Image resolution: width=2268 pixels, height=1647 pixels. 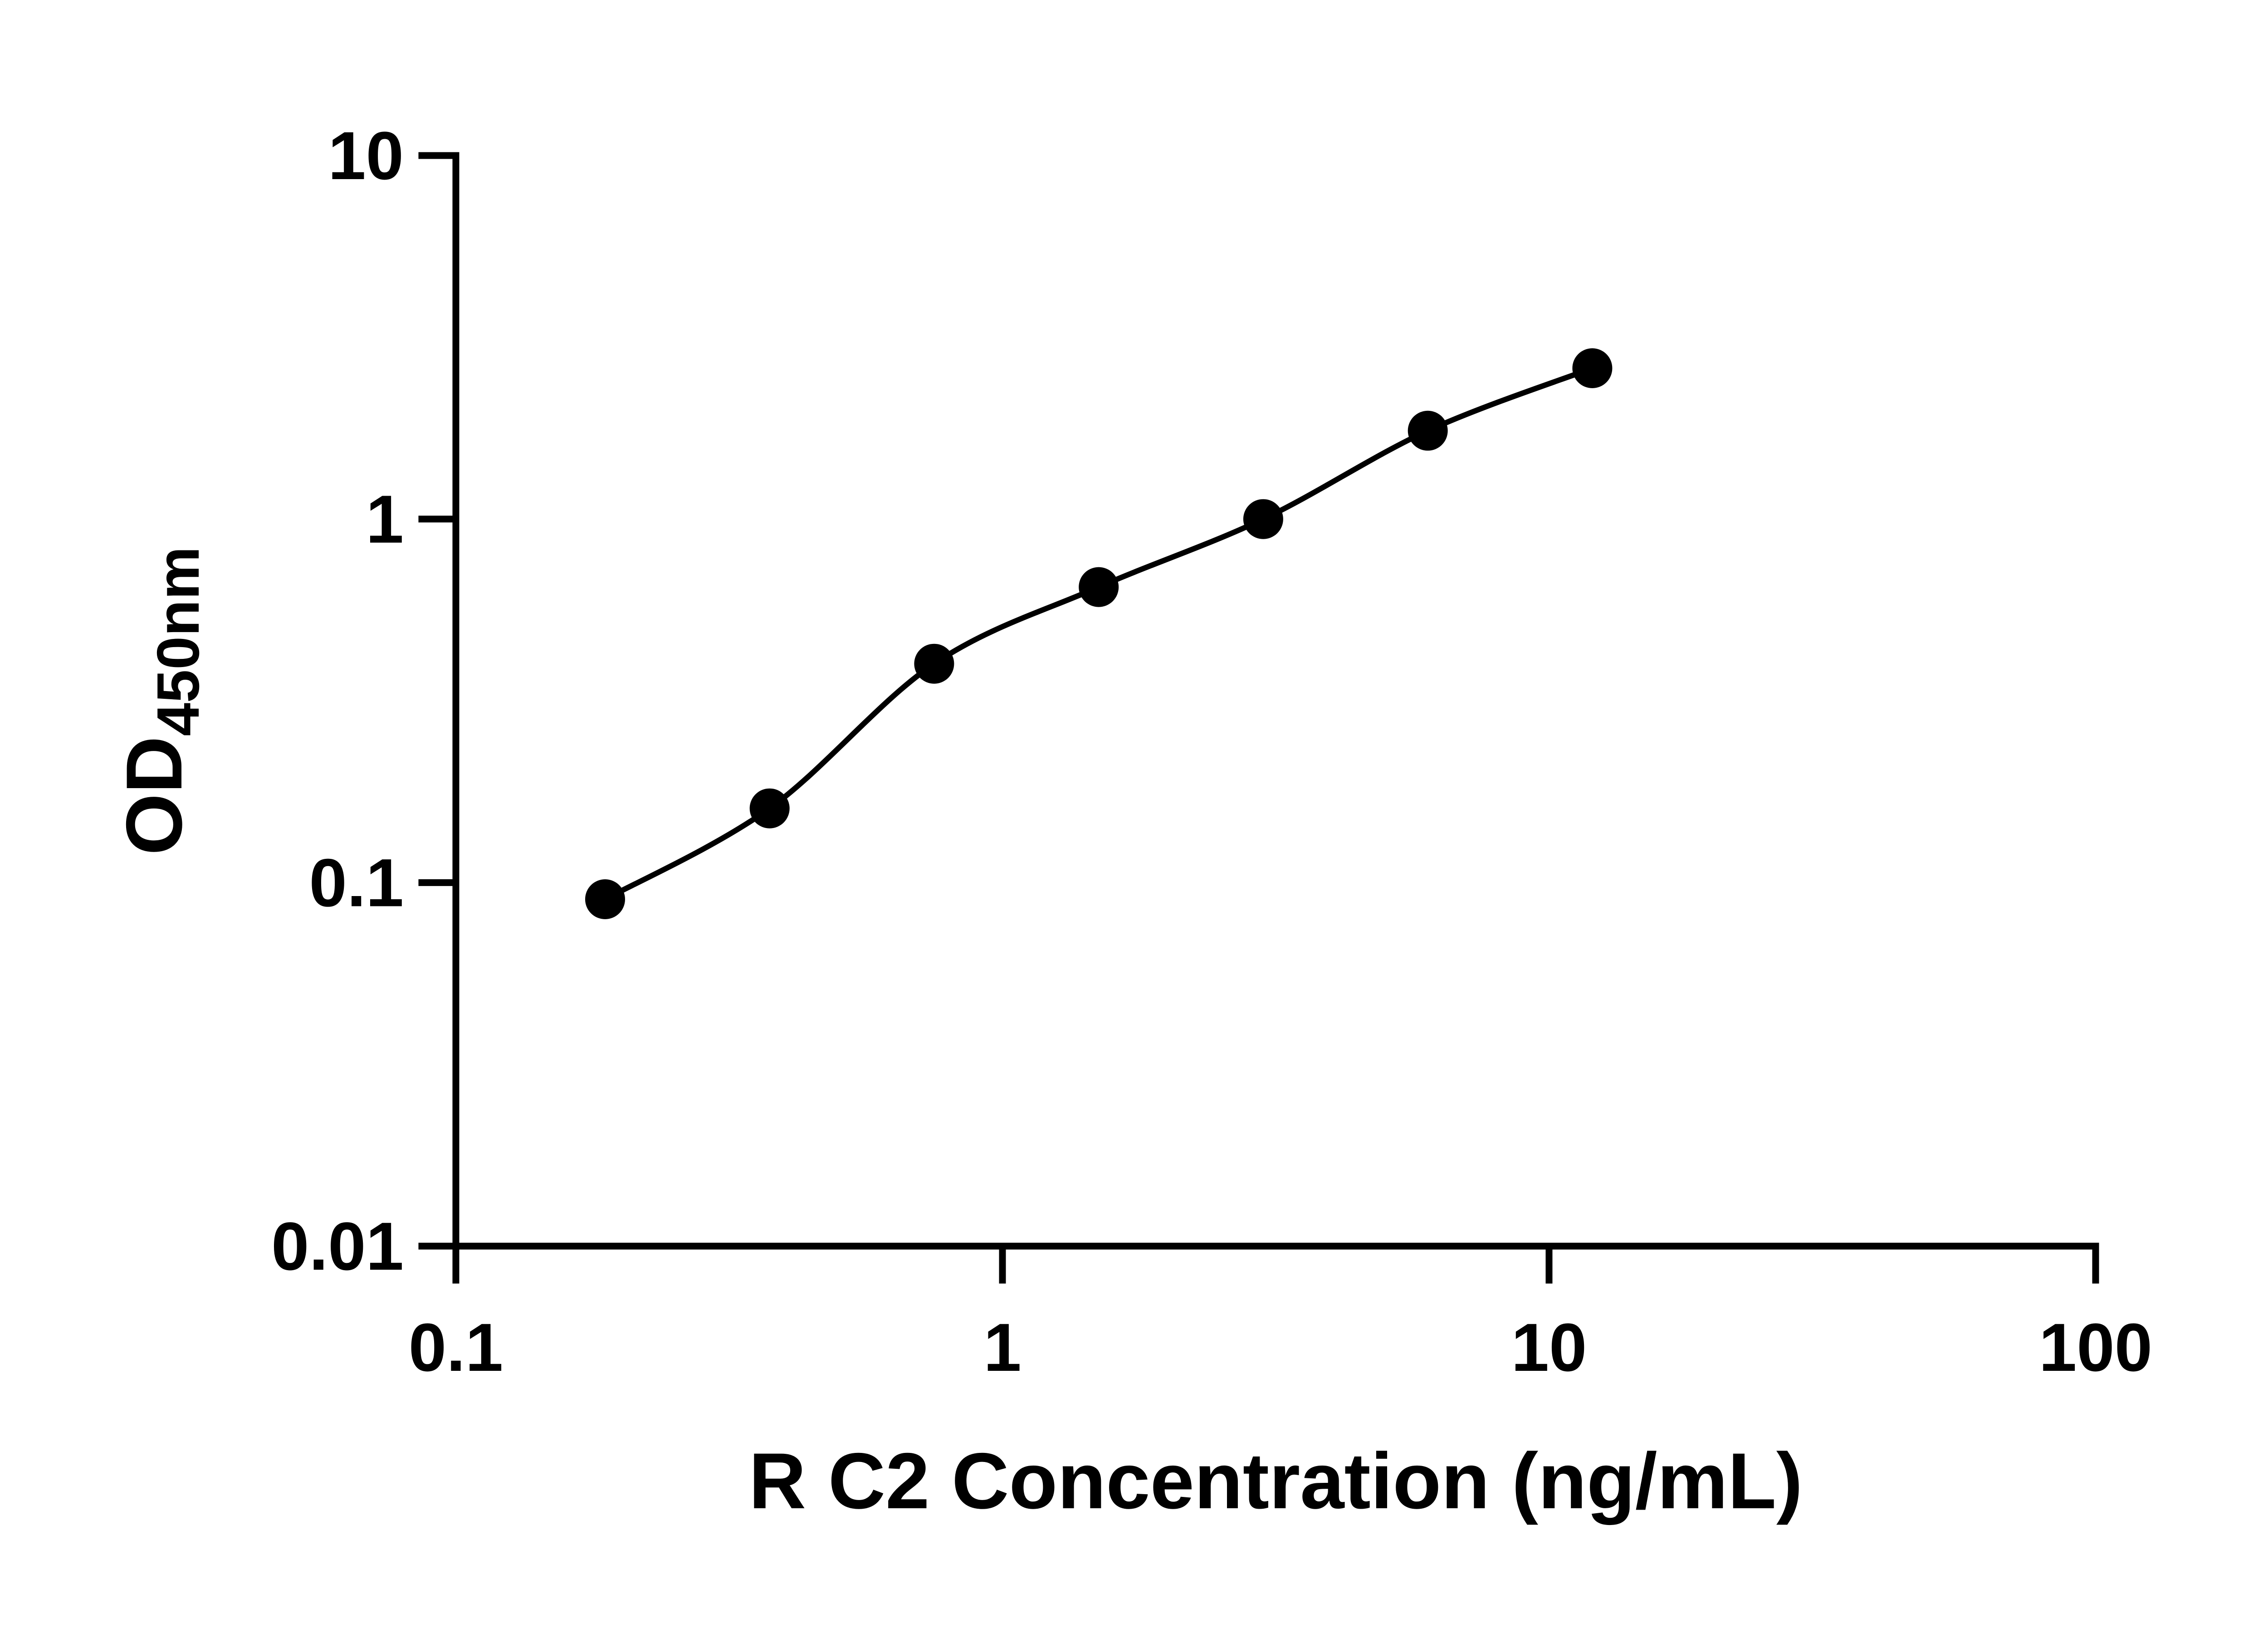 I want to click on y-tick-label: 1, so click(x=385, y=519).